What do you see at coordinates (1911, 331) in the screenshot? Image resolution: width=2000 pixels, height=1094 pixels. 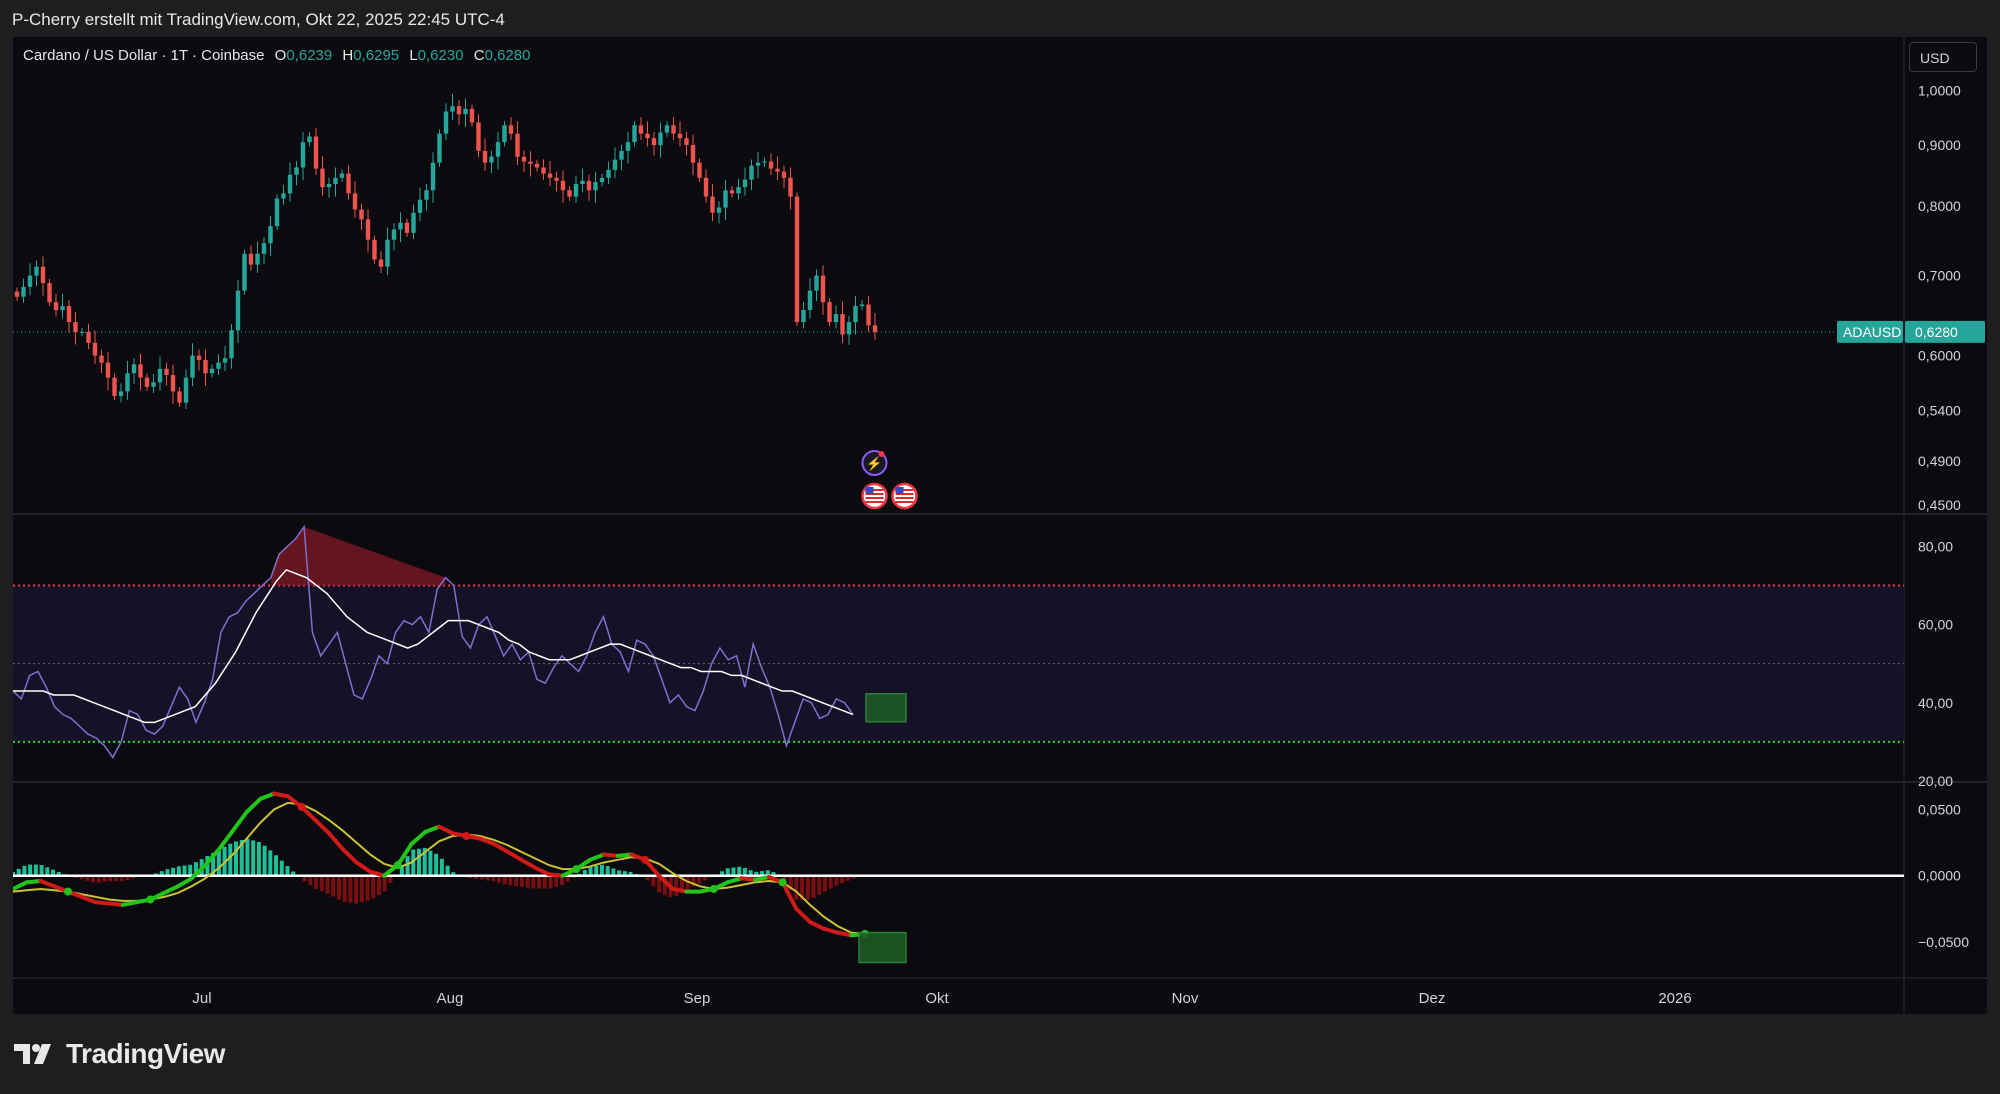 I see `price-tag: ADAUSD 0,6280` at bounding box center [1911, 331].